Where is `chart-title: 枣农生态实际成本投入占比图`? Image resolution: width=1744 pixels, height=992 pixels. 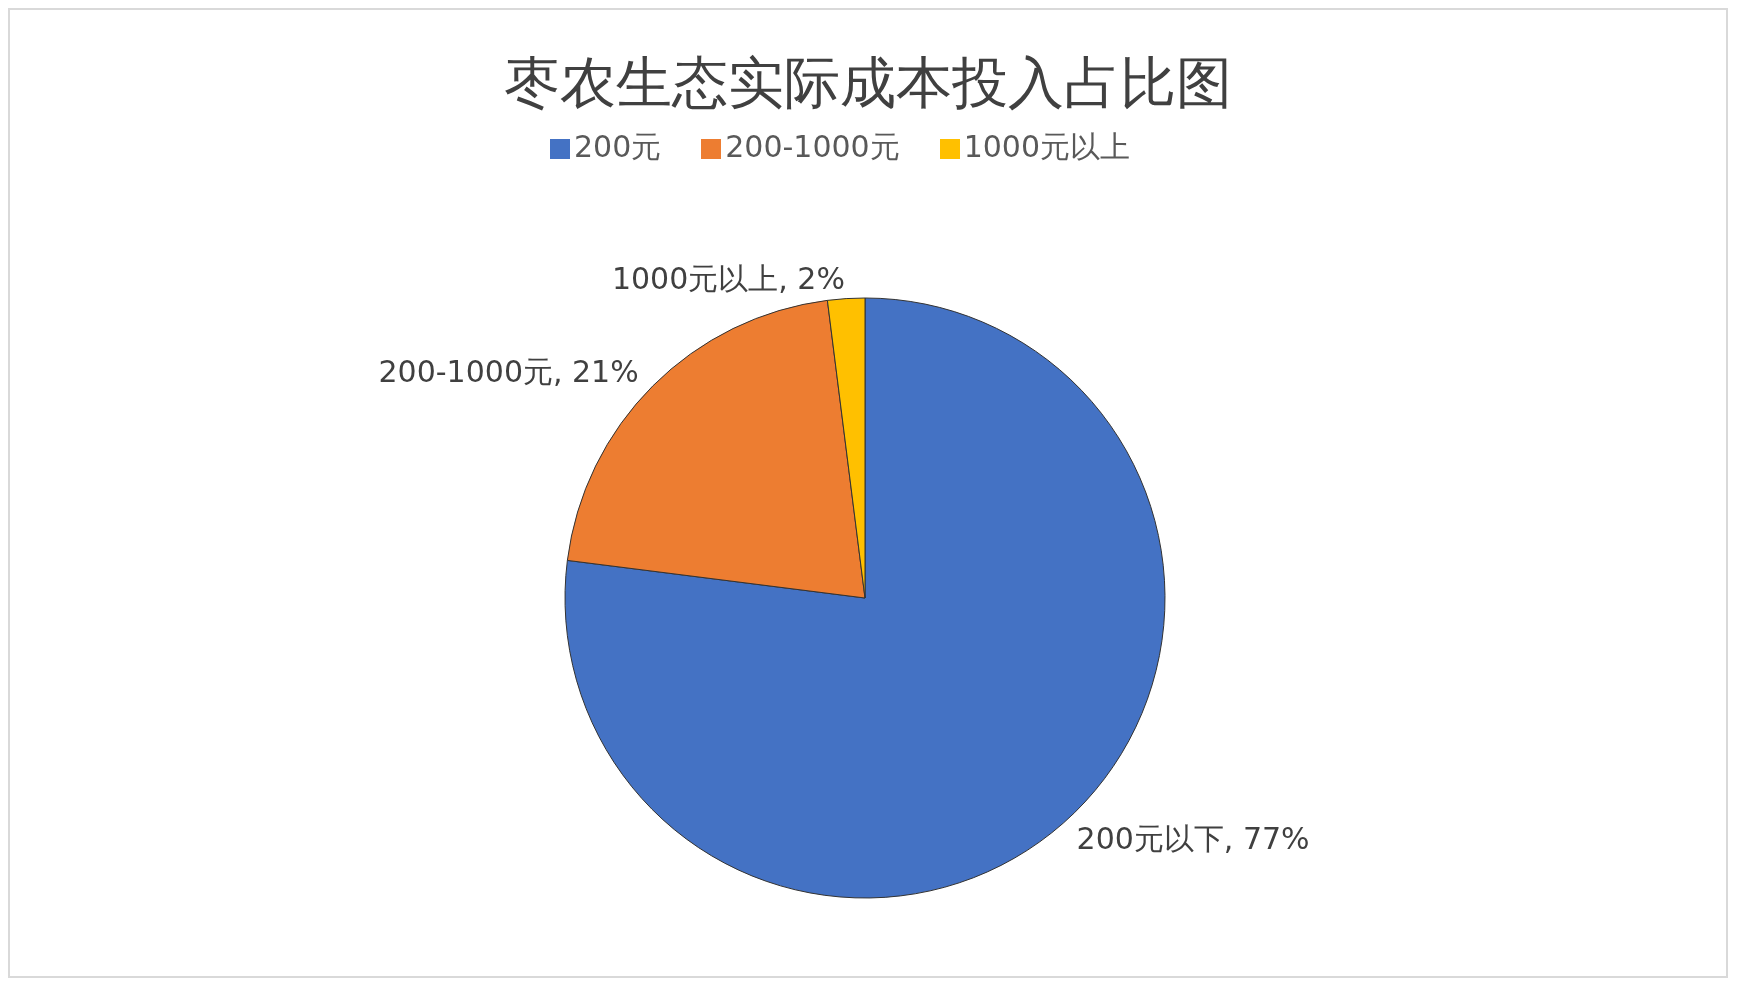 chart-title: 枣农生态实际成本投入占比图 is located at coordinates (868, 83).